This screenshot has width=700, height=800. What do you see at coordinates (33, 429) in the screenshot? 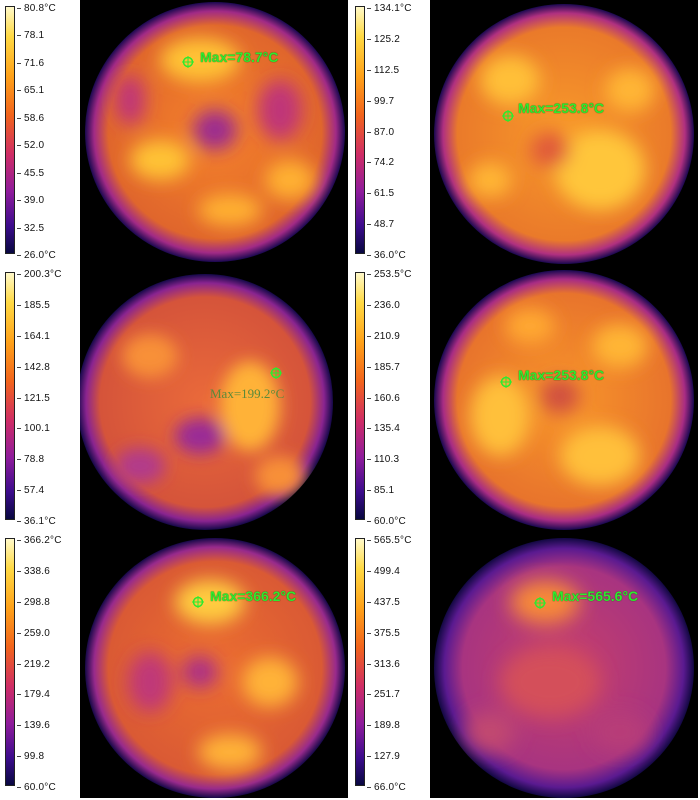
I see `scale-tick-label: 100.1` at bounding box center [33, 429].